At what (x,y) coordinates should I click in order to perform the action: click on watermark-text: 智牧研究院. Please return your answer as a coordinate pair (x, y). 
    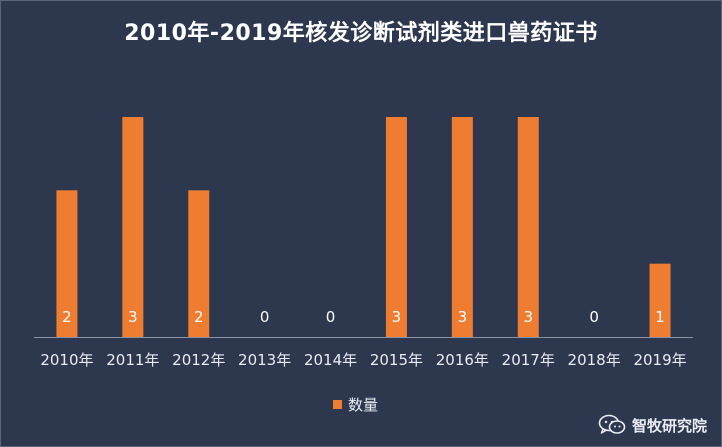
    Looking at the image, I should click on (669, 425).